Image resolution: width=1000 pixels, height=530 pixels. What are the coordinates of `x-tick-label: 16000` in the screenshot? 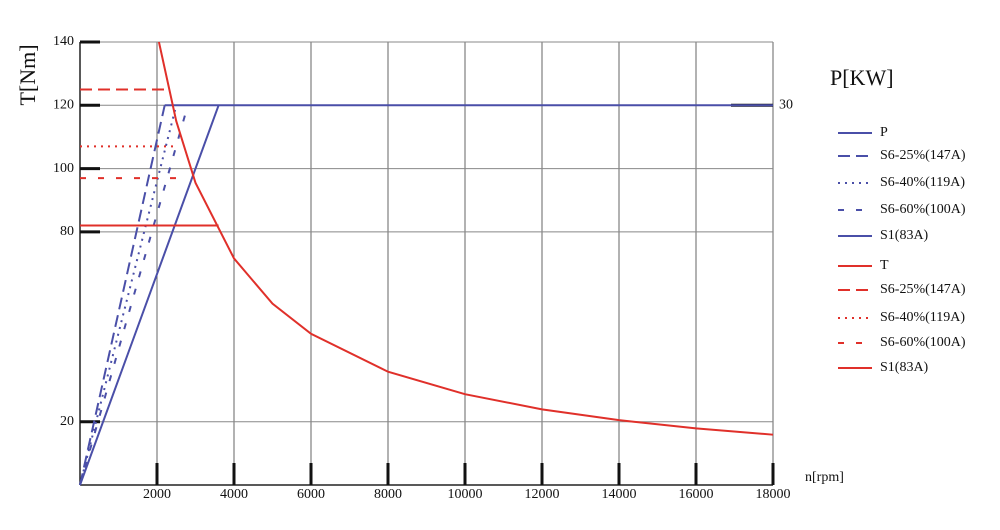 It's located at (696, 494).